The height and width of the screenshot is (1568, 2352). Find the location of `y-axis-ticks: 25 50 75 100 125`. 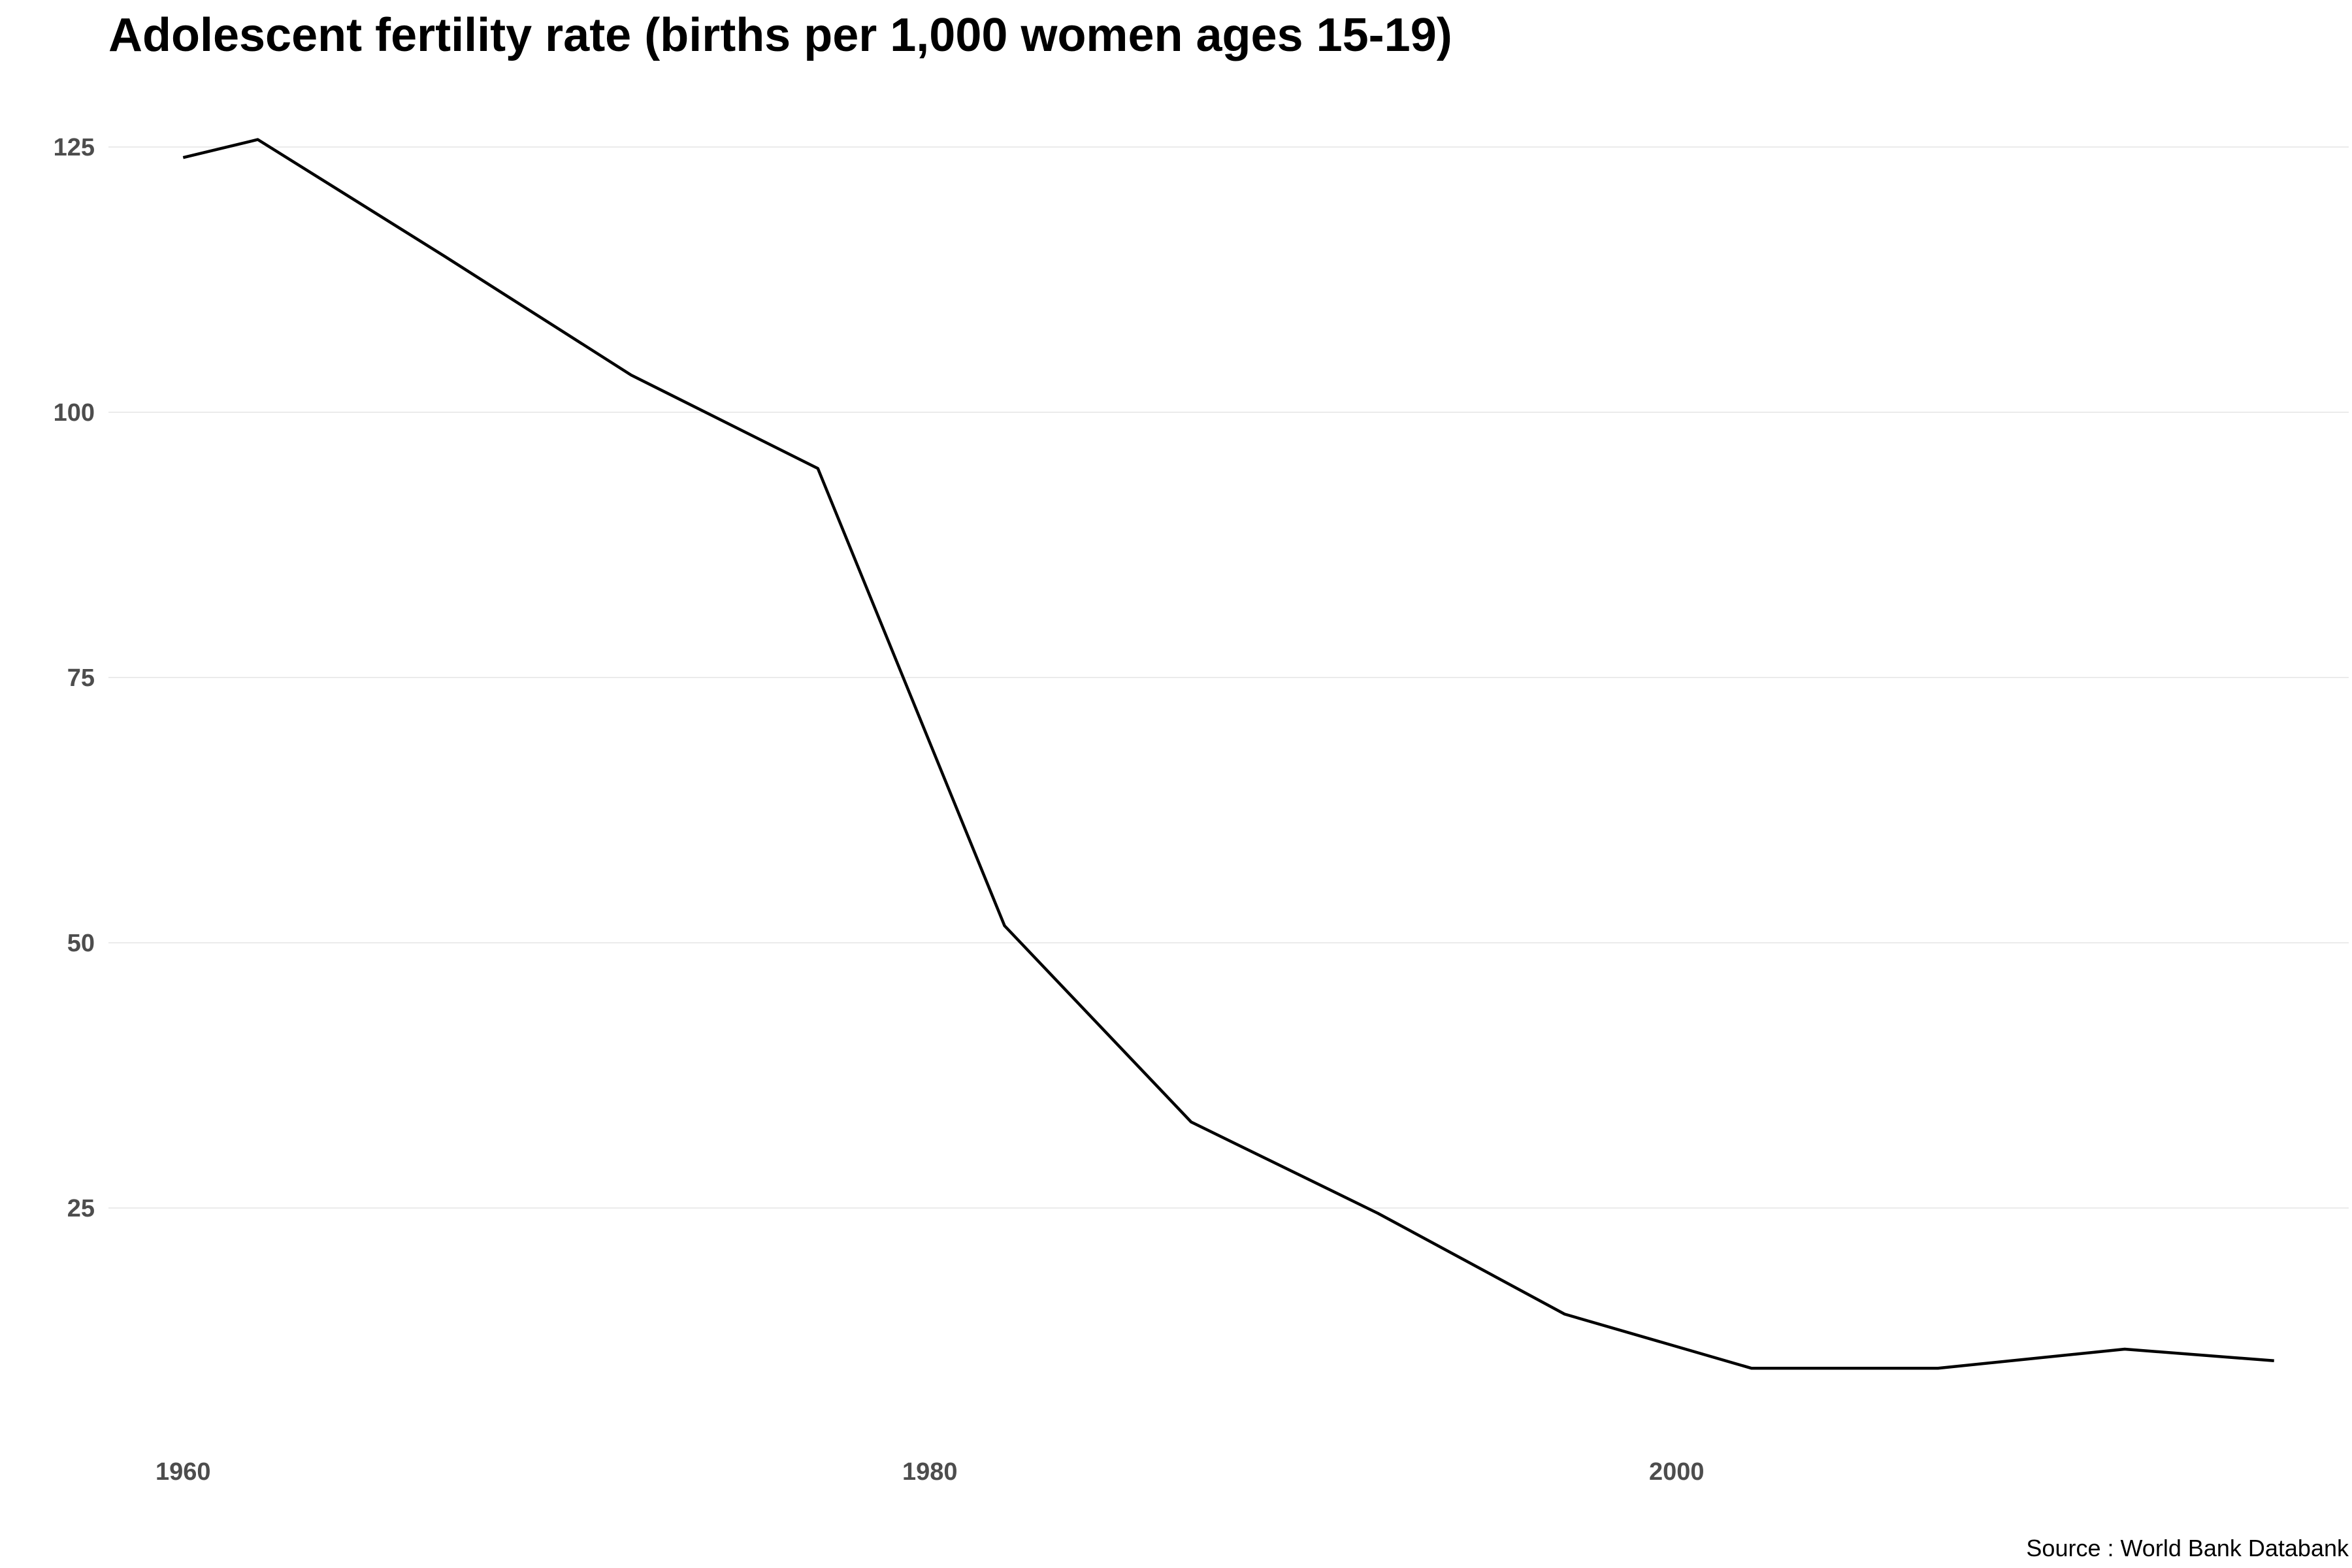

y-axis-ticks: 25 50 75 100 125 is located at coordinates (74, 678).